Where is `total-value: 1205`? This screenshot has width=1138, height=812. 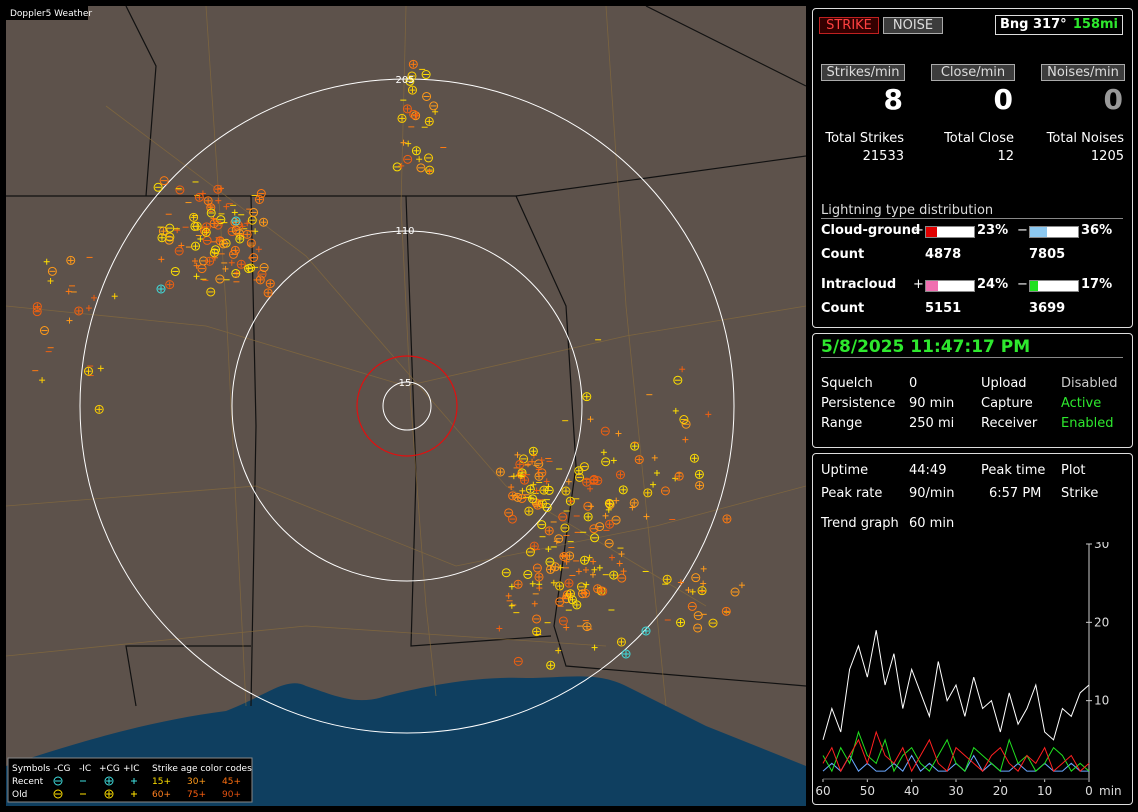 total-value: 1205 is located at coordinates (1107, 156).